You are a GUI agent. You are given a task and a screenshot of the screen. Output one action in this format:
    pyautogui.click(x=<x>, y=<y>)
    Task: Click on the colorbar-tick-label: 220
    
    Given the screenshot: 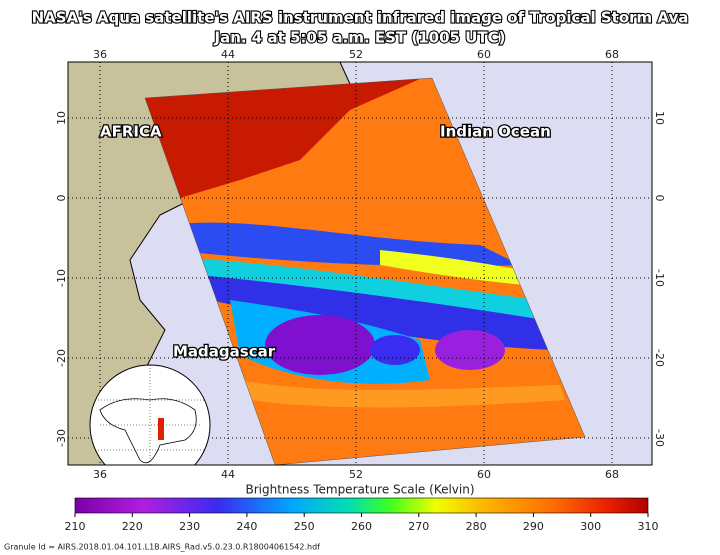 What is the action you would take?
    pyautogui.click(x=132, y=526)
    